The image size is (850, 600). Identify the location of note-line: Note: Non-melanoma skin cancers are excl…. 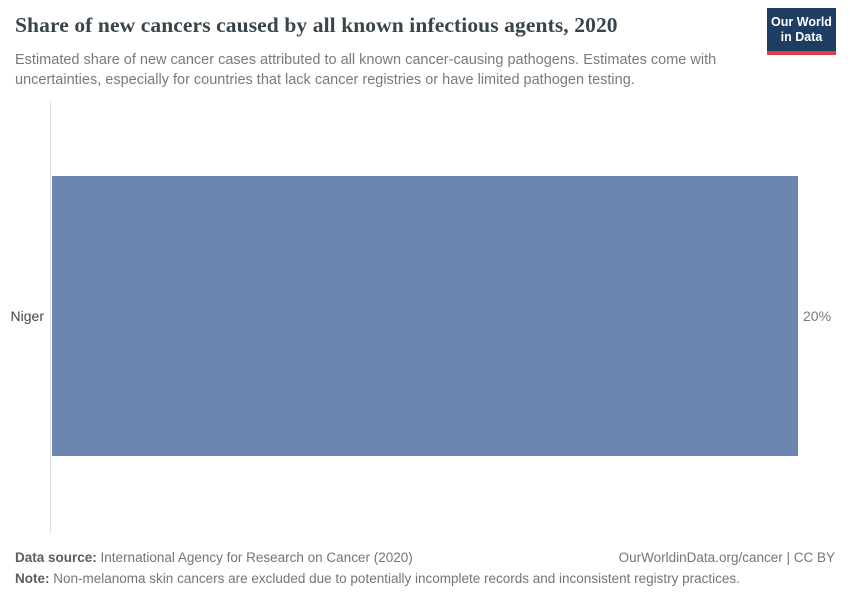
(377, 578).